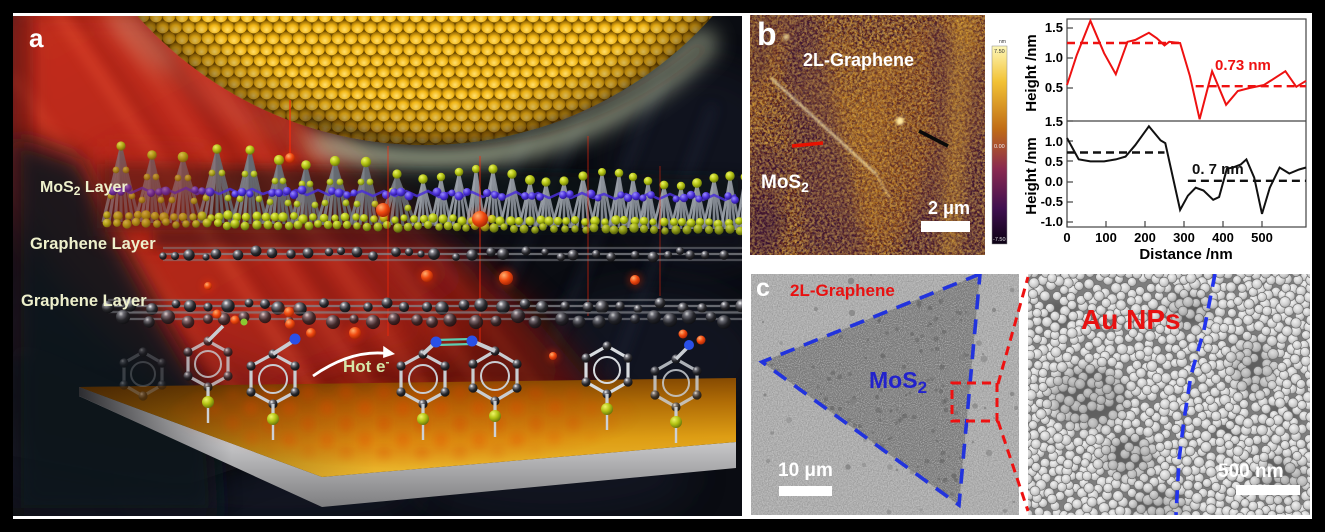 The width and height of the screenshot is (1325, 532). I want to click on svg-text: 2 μm, so click(949, 208).